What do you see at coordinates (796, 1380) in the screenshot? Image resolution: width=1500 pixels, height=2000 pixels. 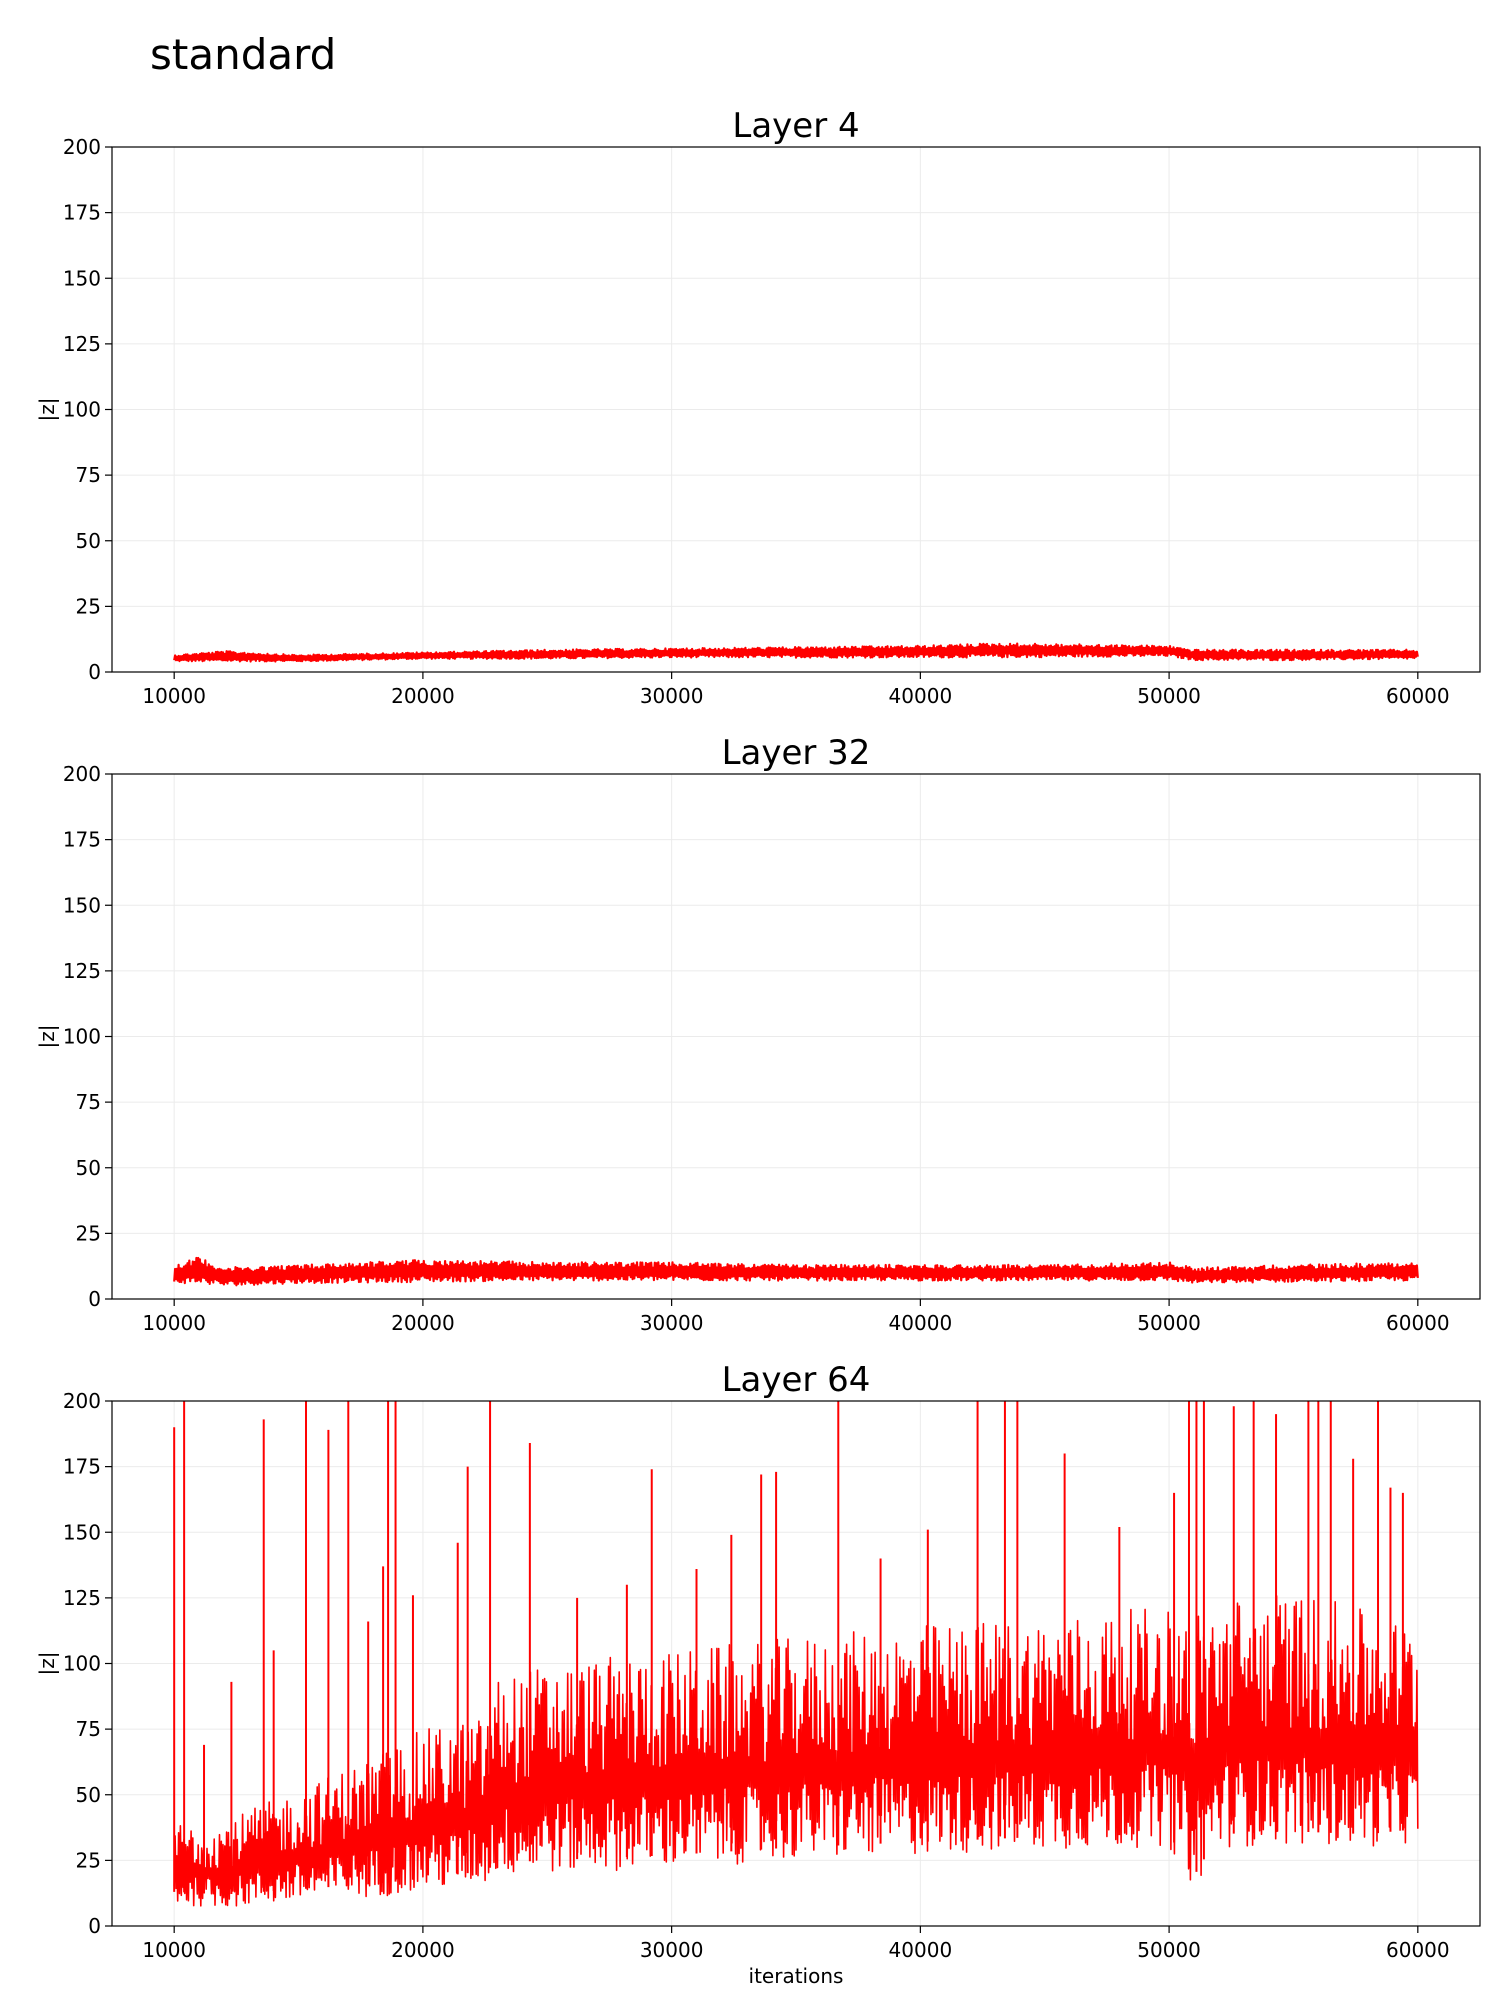 I see `panel-title: Layer 64` at bounding box center [796, 1380].